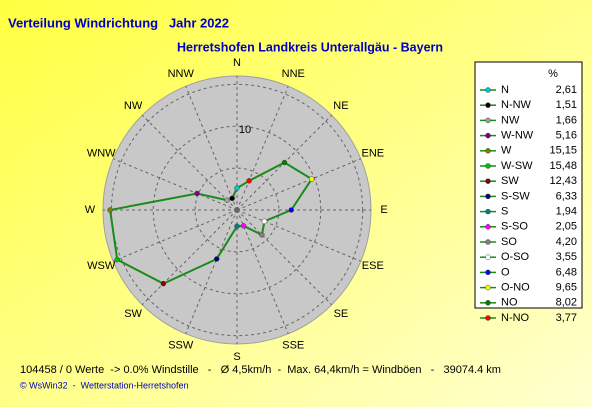  Describe the element at coordinates (383, 210) in the screenshot. I see `direction-label: E` at that location.